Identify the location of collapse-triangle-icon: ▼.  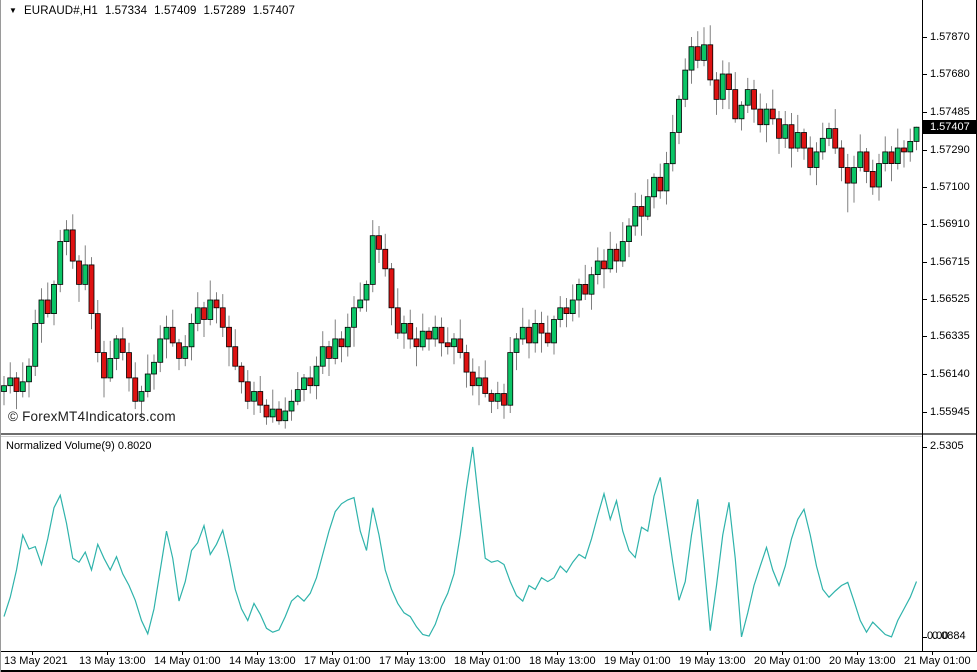
(13, 10).